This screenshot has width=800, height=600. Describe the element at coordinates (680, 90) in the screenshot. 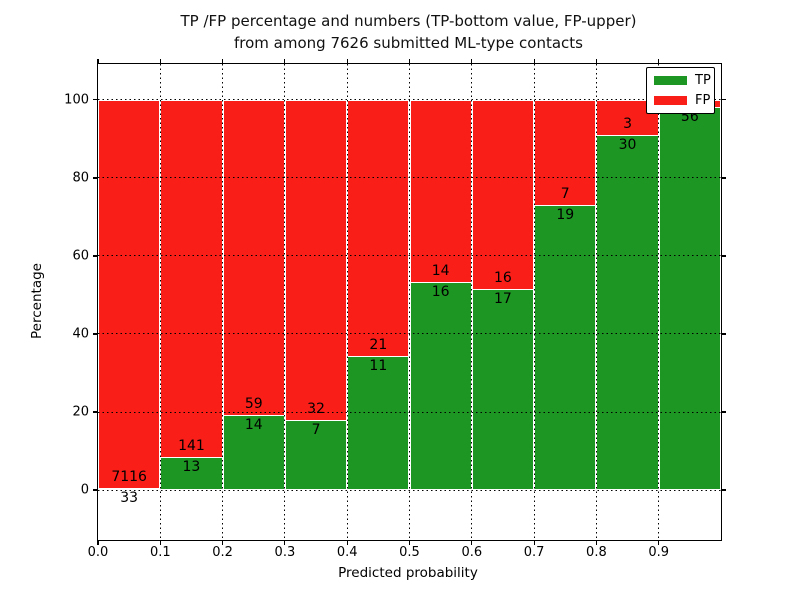

I see `legend: TP FP` at that location.